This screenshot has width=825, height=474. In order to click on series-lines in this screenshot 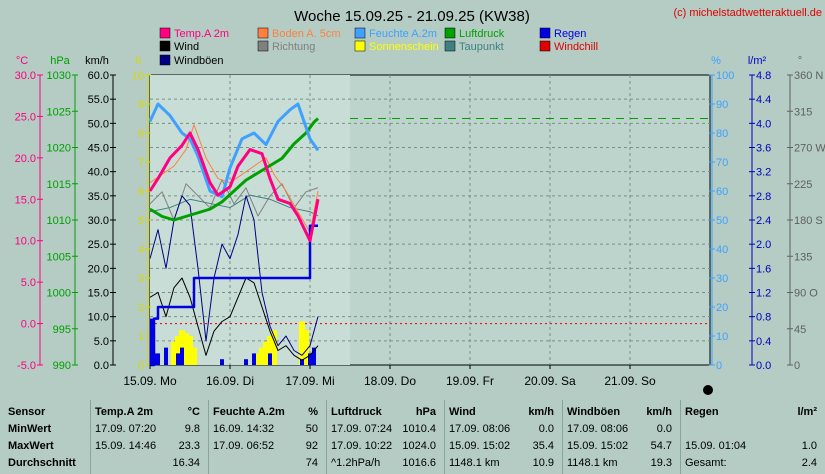, I will do `click(234, 234)`.